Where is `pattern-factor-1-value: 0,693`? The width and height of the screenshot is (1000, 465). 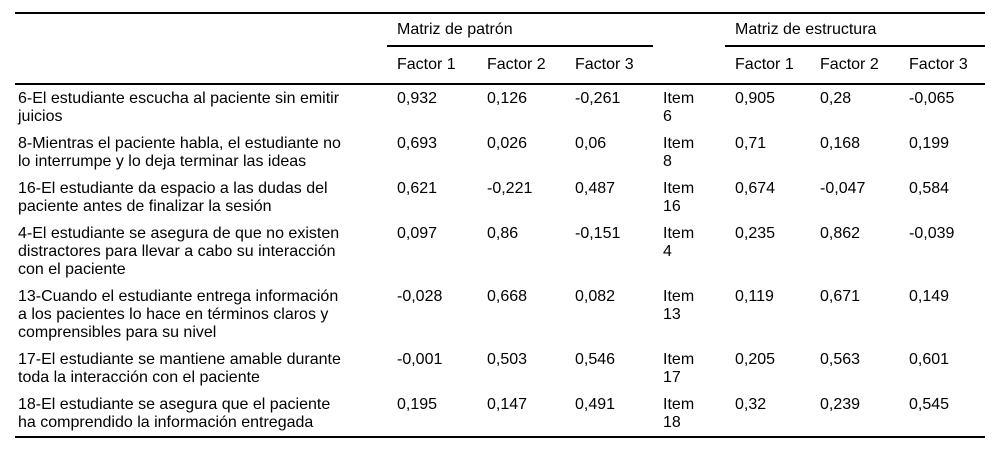 pattern-factor-1-value: 0,693 is located at coordinates (417, 143).